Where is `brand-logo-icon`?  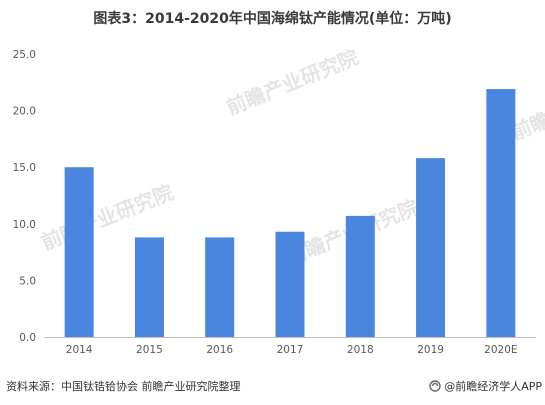
brand-logo-icon is located at coordinates (435, 386).